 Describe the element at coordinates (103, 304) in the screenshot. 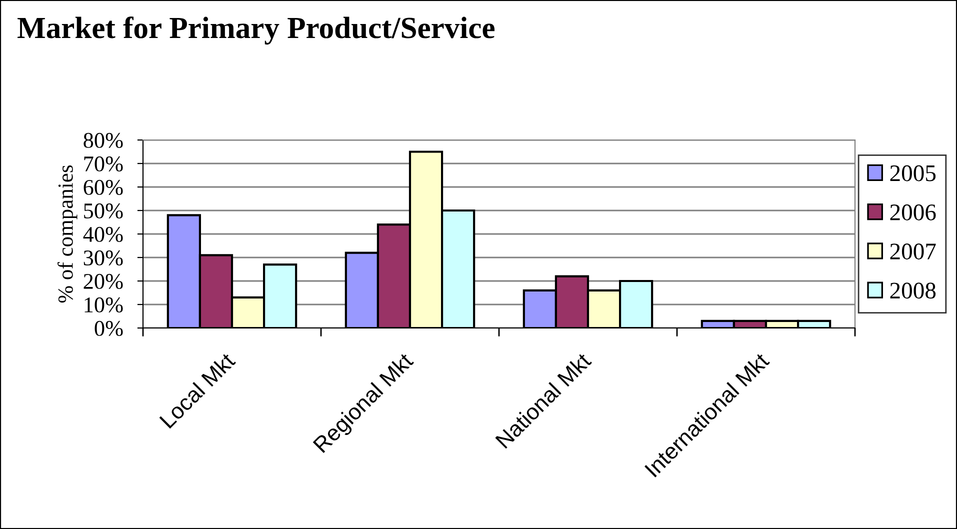

I see `y-tick-label: 10%` at that location.